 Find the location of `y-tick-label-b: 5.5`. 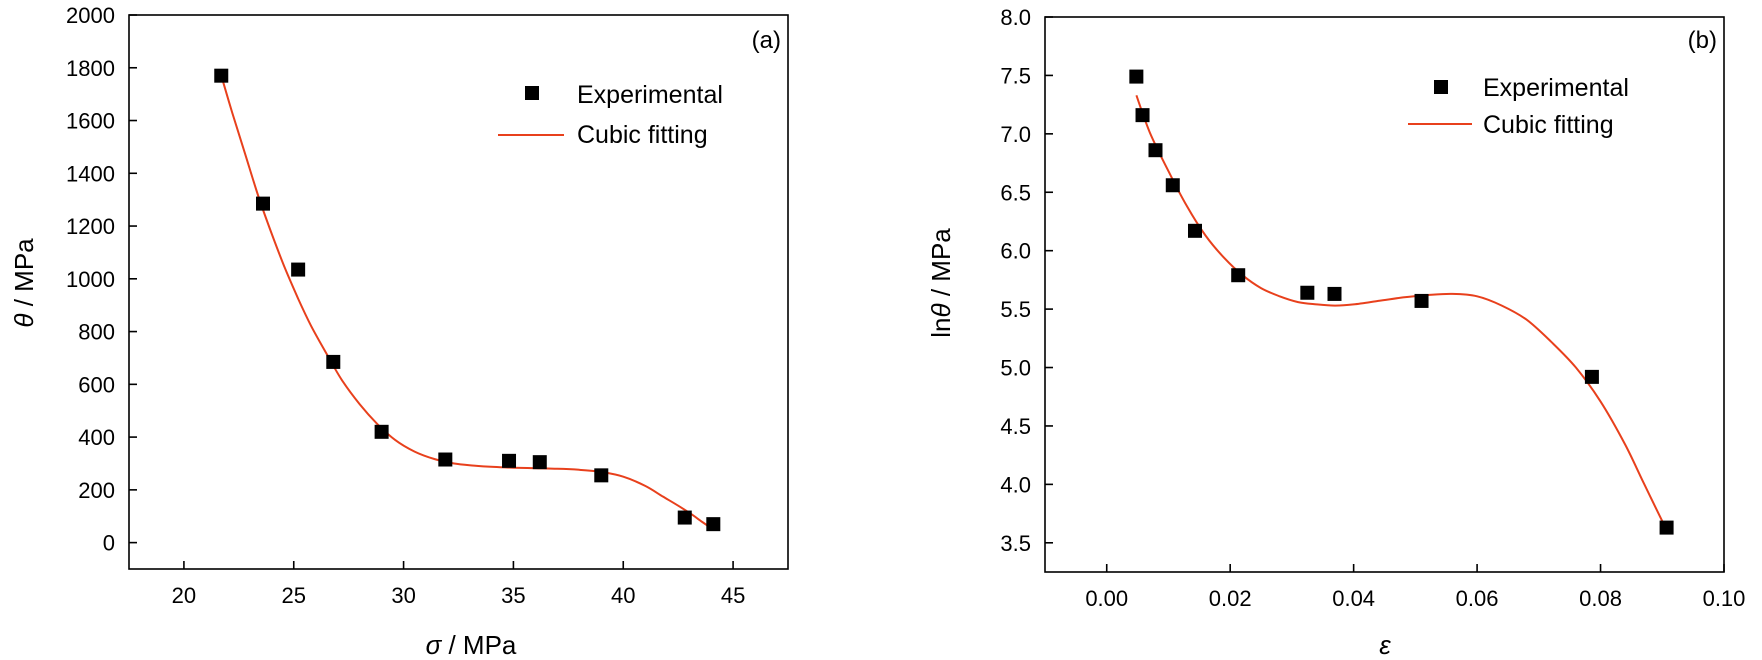

y-tick-label-b: 5.5 is located at coordinates (1015, 309).